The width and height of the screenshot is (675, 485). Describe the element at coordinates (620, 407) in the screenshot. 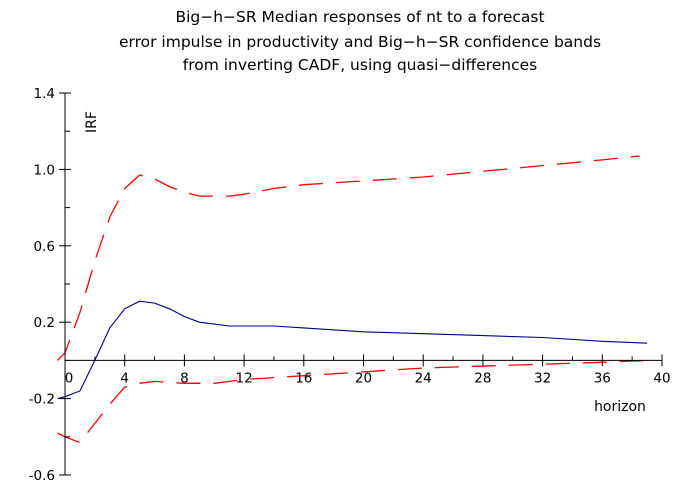

I see `x-axis-label: horizon` at that location.